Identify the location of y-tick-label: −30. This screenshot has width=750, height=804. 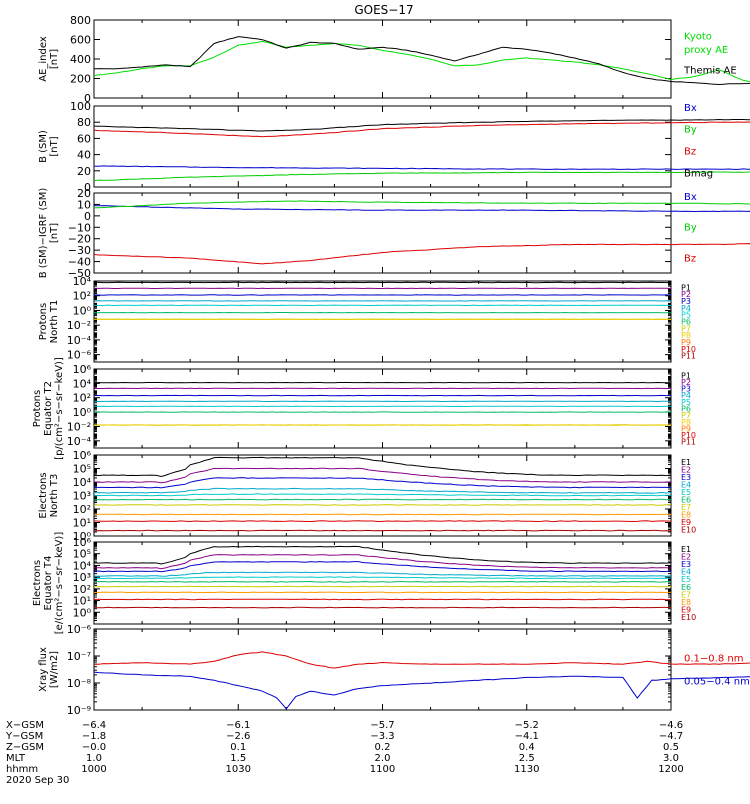
(79, 250).